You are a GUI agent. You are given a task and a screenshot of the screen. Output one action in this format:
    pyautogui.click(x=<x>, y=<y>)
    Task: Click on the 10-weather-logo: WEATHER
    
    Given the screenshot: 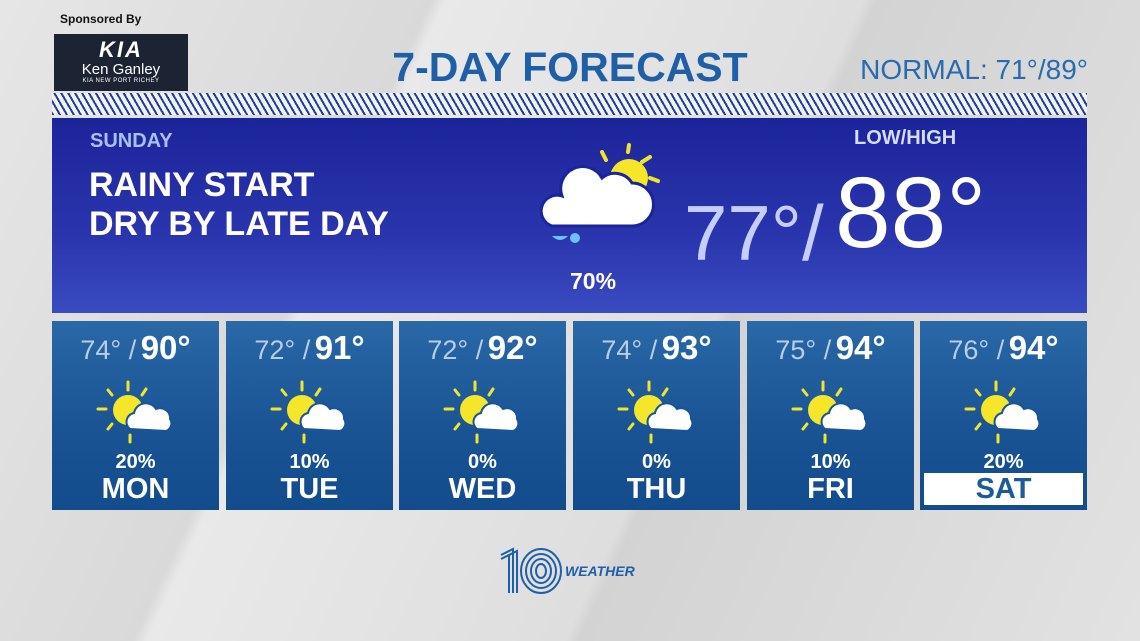 What is the action you would take?
    pyautogui.click(x=566, y=573)
    